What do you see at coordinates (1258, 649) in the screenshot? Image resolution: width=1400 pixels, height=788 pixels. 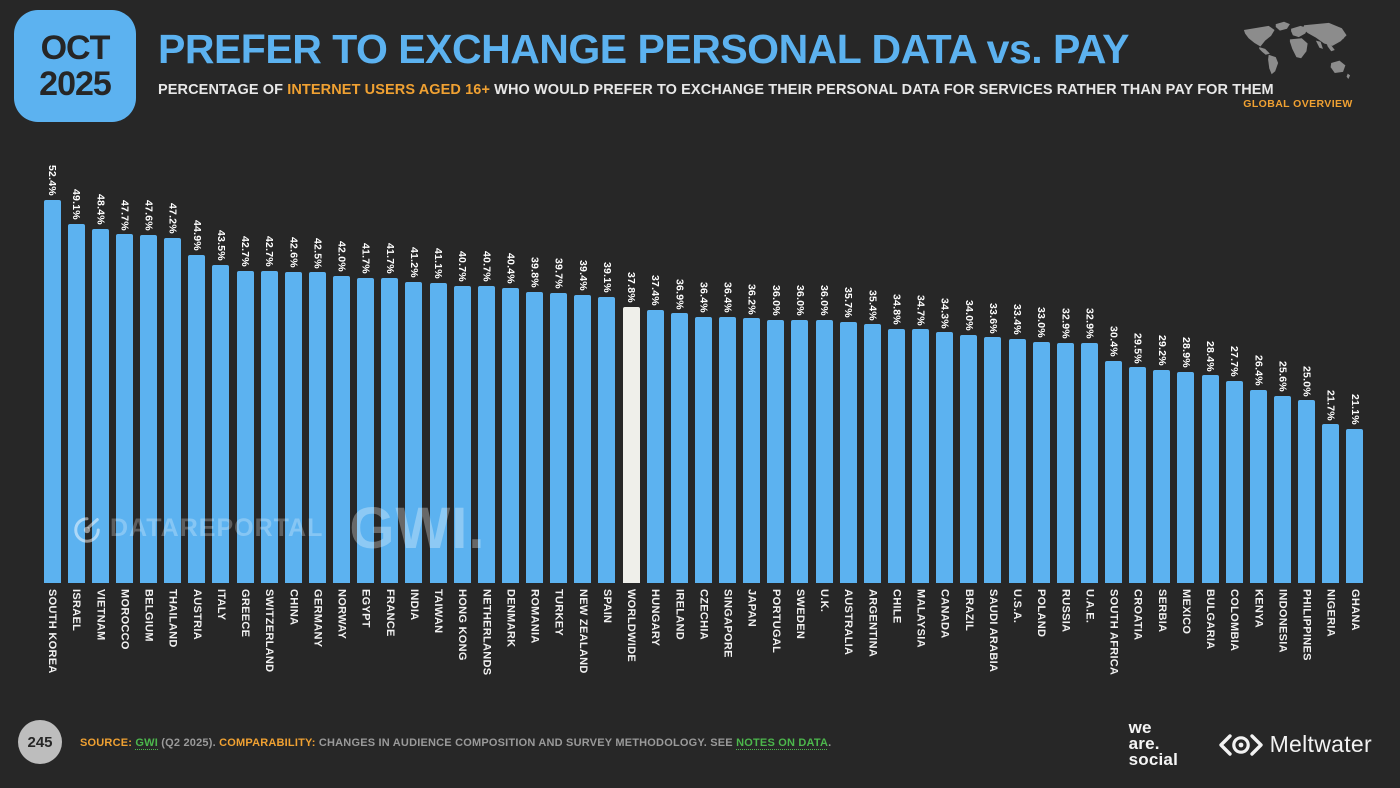 I see `category-label-wrap: KENYA` at bounding box center [1258, 649].